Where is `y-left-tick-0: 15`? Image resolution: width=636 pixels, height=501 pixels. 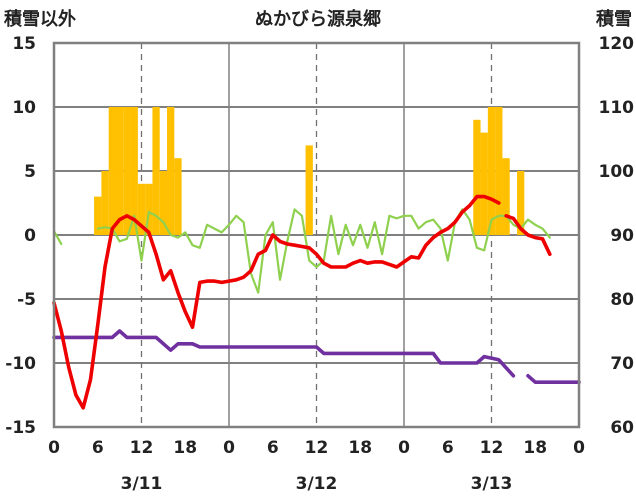
y-left-tick-0: 15 is located at coordinates (24, 44).